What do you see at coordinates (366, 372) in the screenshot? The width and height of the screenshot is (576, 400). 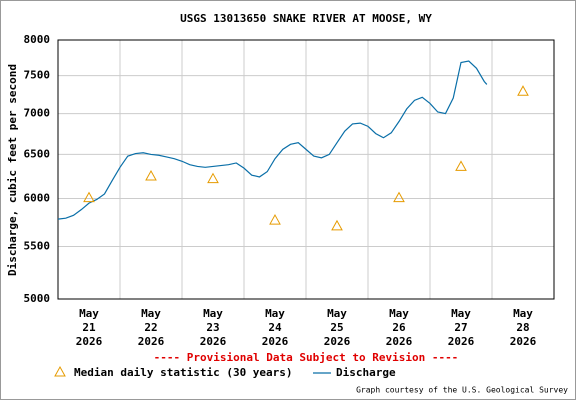 I see `legend-label: Discharge` at bounding box center [366, 372].